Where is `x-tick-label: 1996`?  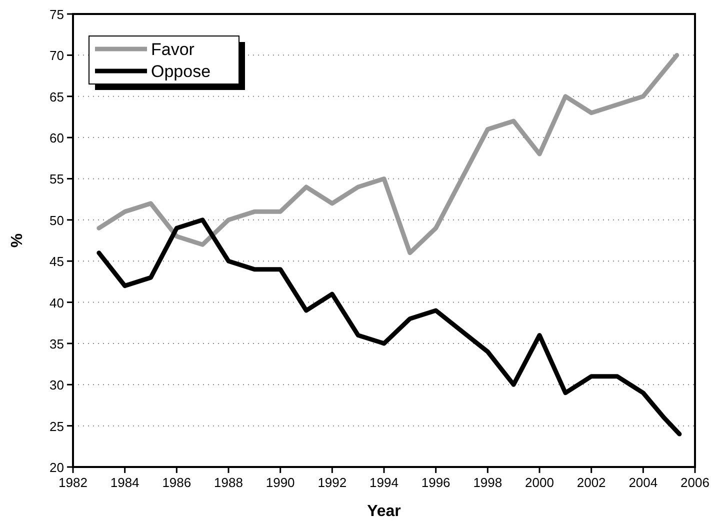 x-tick-label: 1996 is located at coordinates (435, 482).